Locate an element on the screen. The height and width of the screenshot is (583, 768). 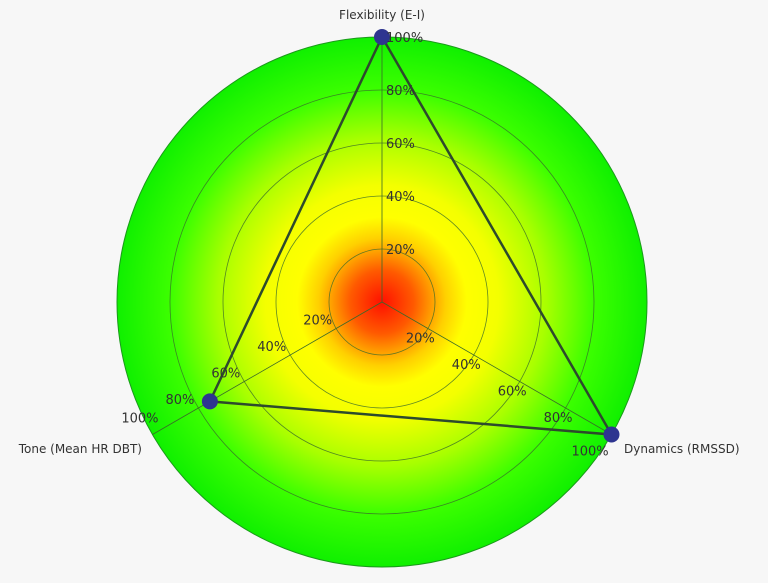
axis-label: Flexibility (E-I) is located at coordinates (382, 15).